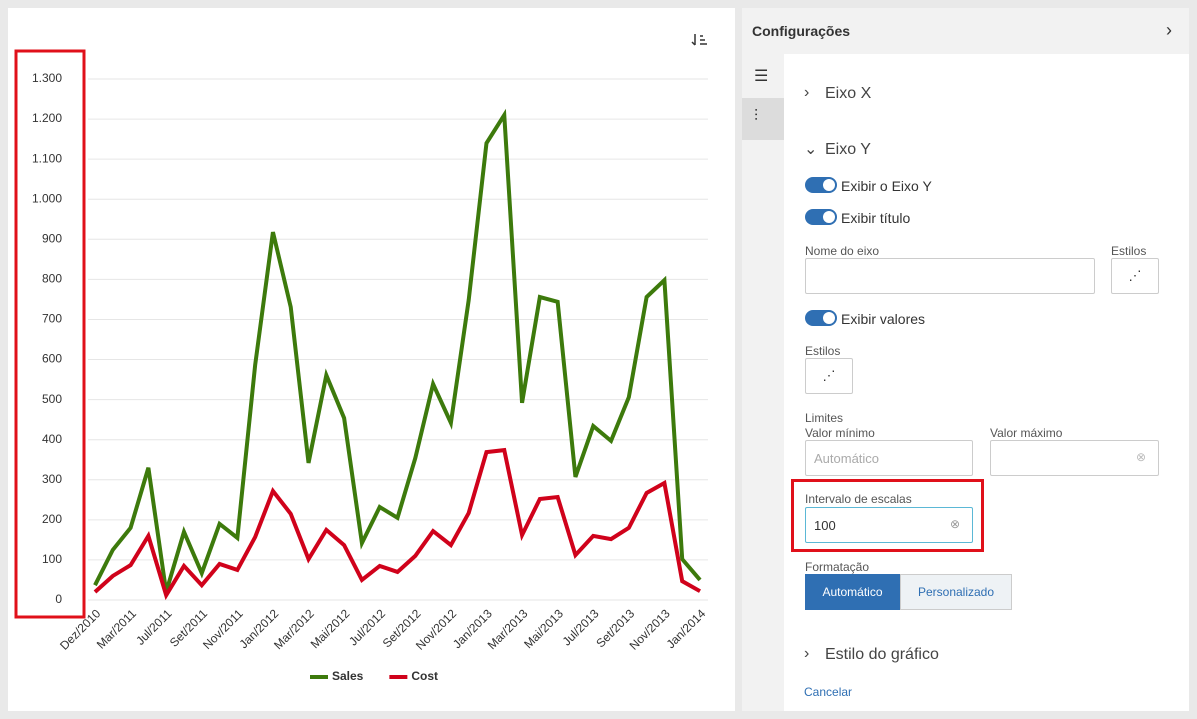 The width and height of the screenshot is (1197, 719). Describe the element at coordinates (52, 439) in the screenshot. I see `y-tick-label: 400` at that location.